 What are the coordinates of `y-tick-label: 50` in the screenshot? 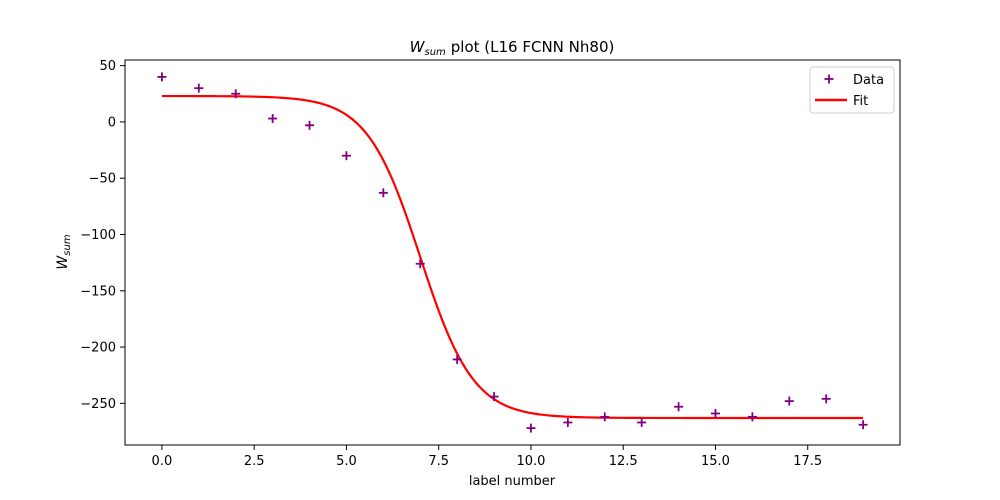 It's located at (107, 66).